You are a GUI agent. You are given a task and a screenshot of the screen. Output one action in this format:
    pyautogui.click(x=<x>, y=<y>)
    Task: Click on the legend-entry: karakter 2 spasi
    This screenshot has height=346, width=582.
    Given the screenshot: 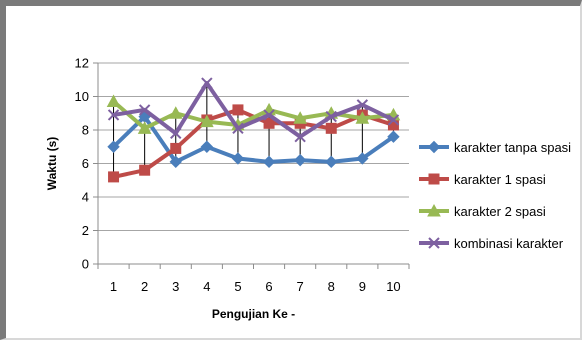 What is the action you would take?
    pyautogui.click(x=482, y=211)
    